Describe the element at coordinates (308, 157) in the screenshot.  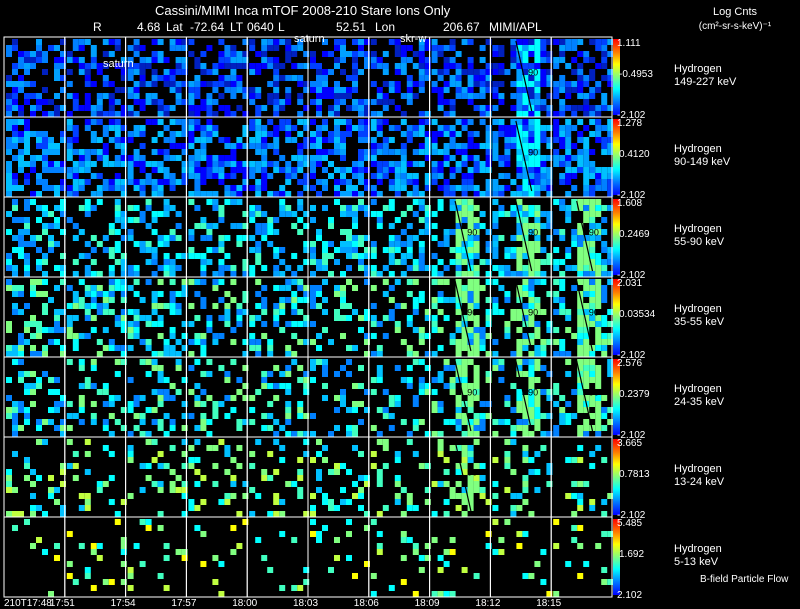
I see `channel-row: 90` at that location.